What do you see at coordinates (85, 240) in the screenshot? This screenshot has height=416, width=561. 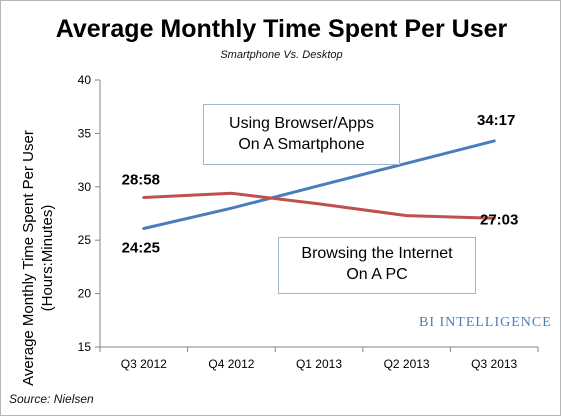 I see `y-tick-label: 25` at bounding box center [85, 240].